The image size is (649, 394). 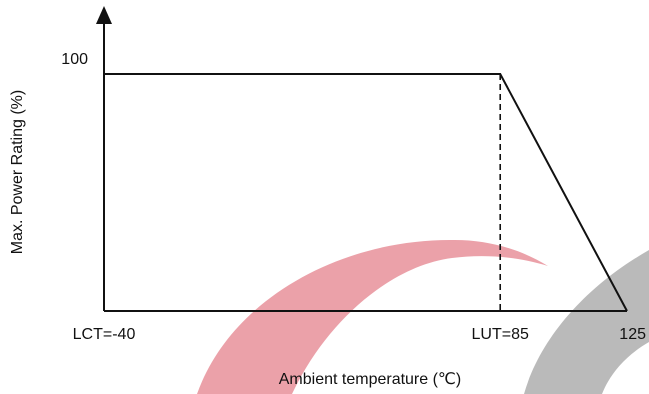 What do you see at coordinates (104, 15) in the screenshot?
I see `y-axis-arrow` at bounding box center [104, 15].